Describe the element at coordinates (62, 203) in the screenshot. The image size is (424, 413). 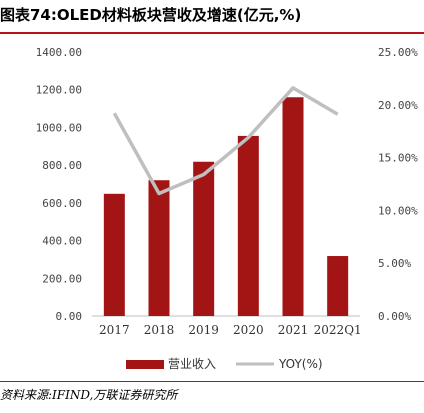
I see `left-tick-label: 600.00` at that location.